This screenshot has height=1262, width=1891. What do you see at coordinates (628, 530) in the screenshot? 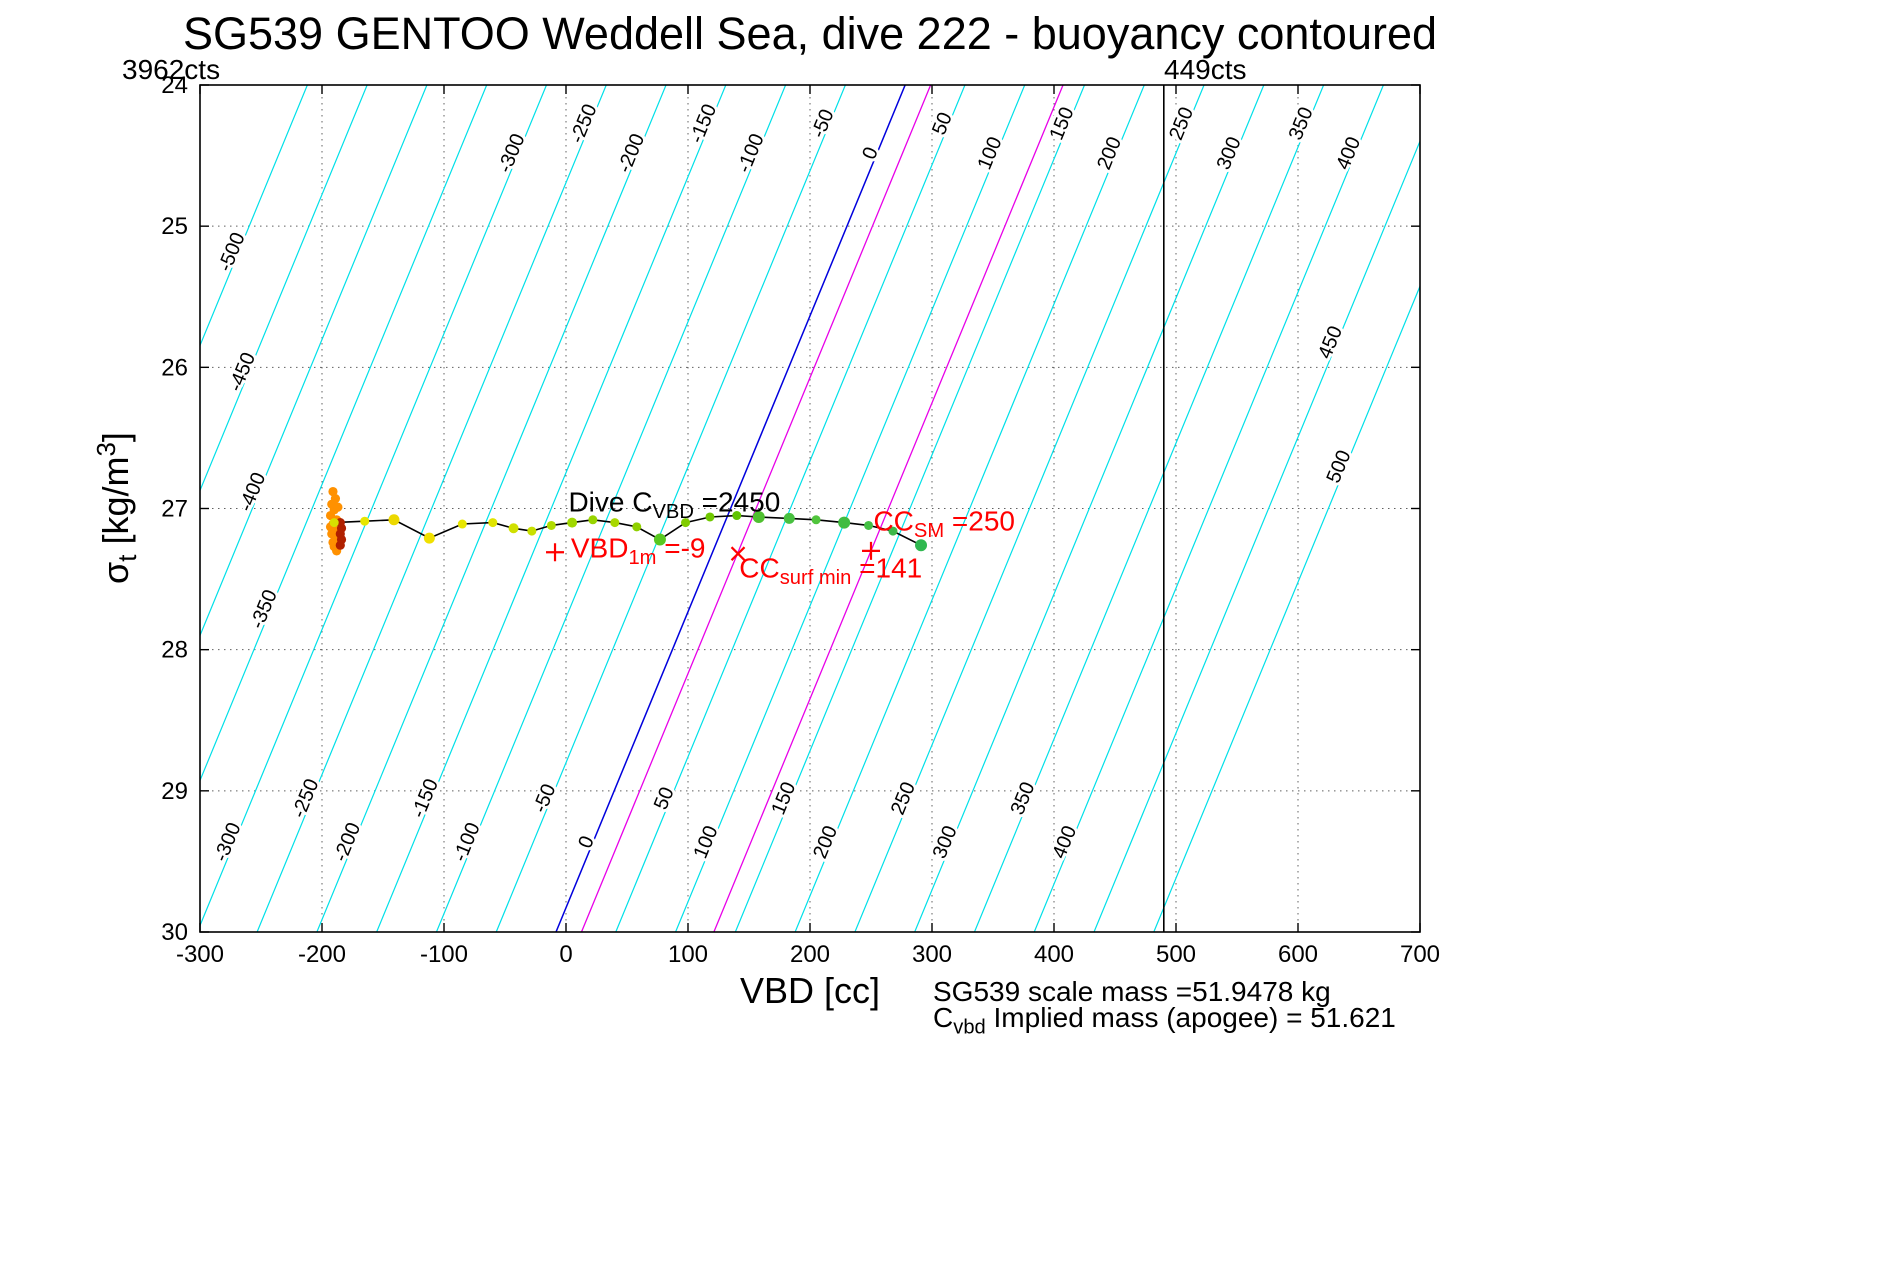
I see `trajectory-line` at bounding box center [628, 530].